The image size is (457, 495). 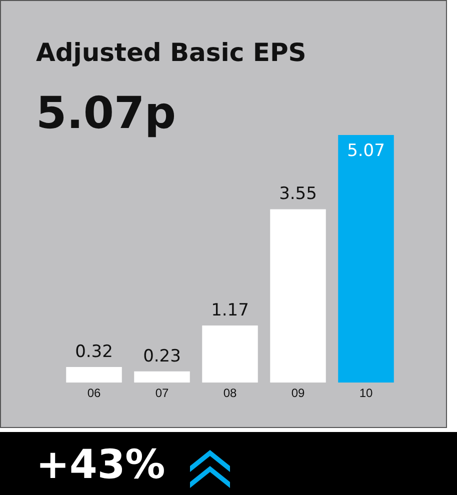 I want to click on chart-subtitle: 5.07p, so click(x=106, y=113).